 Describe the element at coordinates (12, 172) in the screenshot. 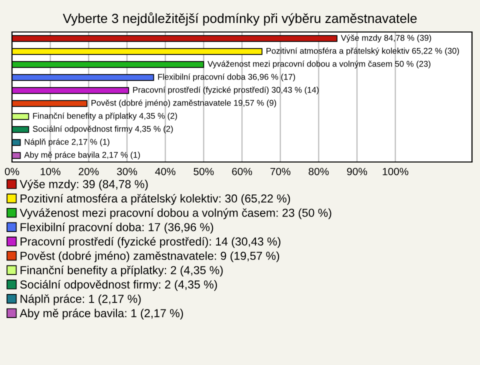

I see `x-tick-label: 0%` at that location.